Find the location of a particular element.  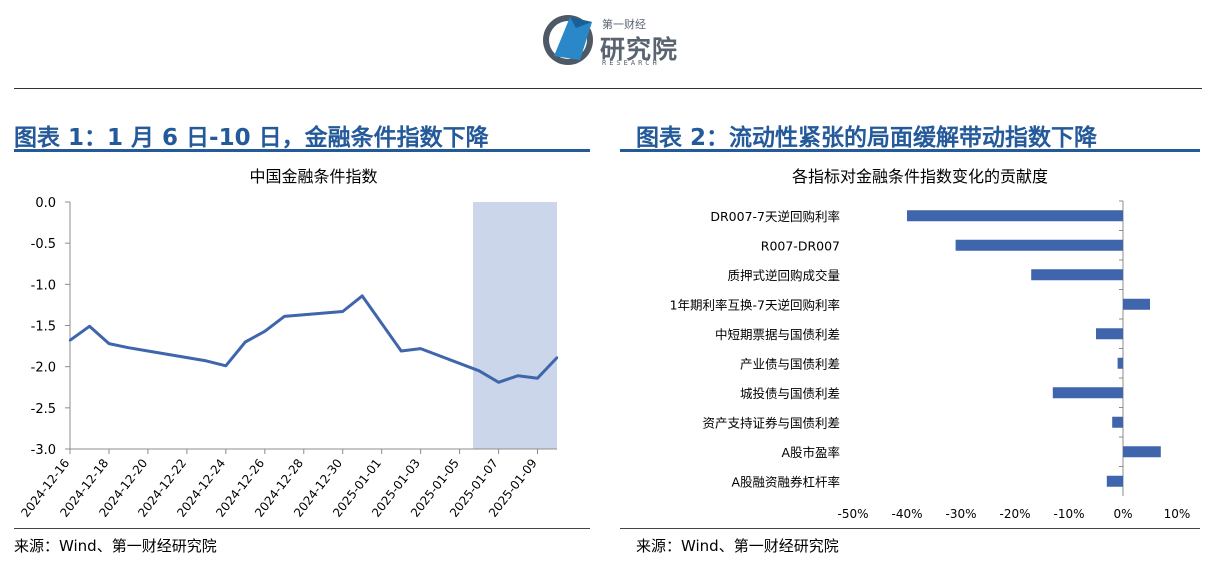

x-tick-label: -50% is located at coordinates (852, 514).